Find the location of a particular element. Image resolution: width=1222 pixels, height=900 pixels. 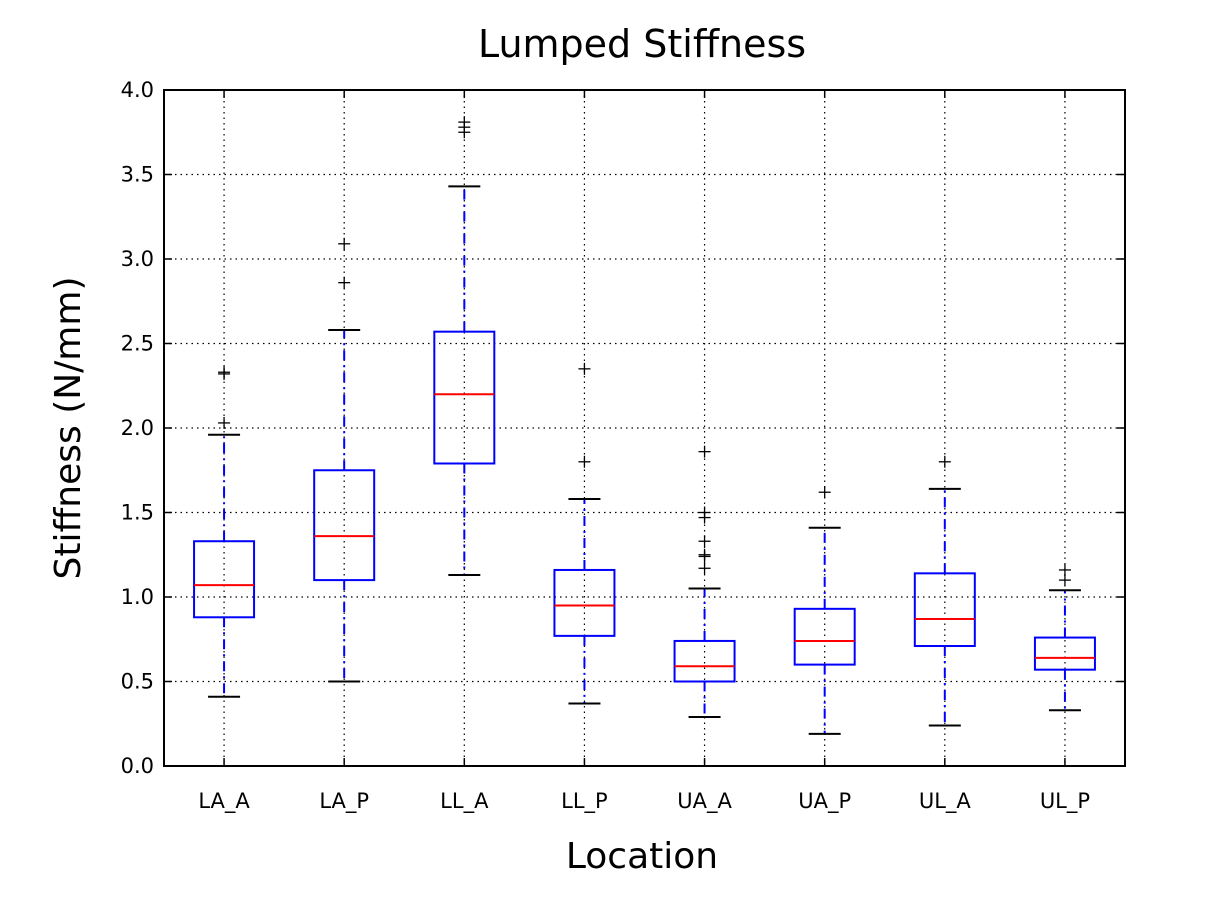

y-tick-label: 1.5 is located at coordinates (137, 513).